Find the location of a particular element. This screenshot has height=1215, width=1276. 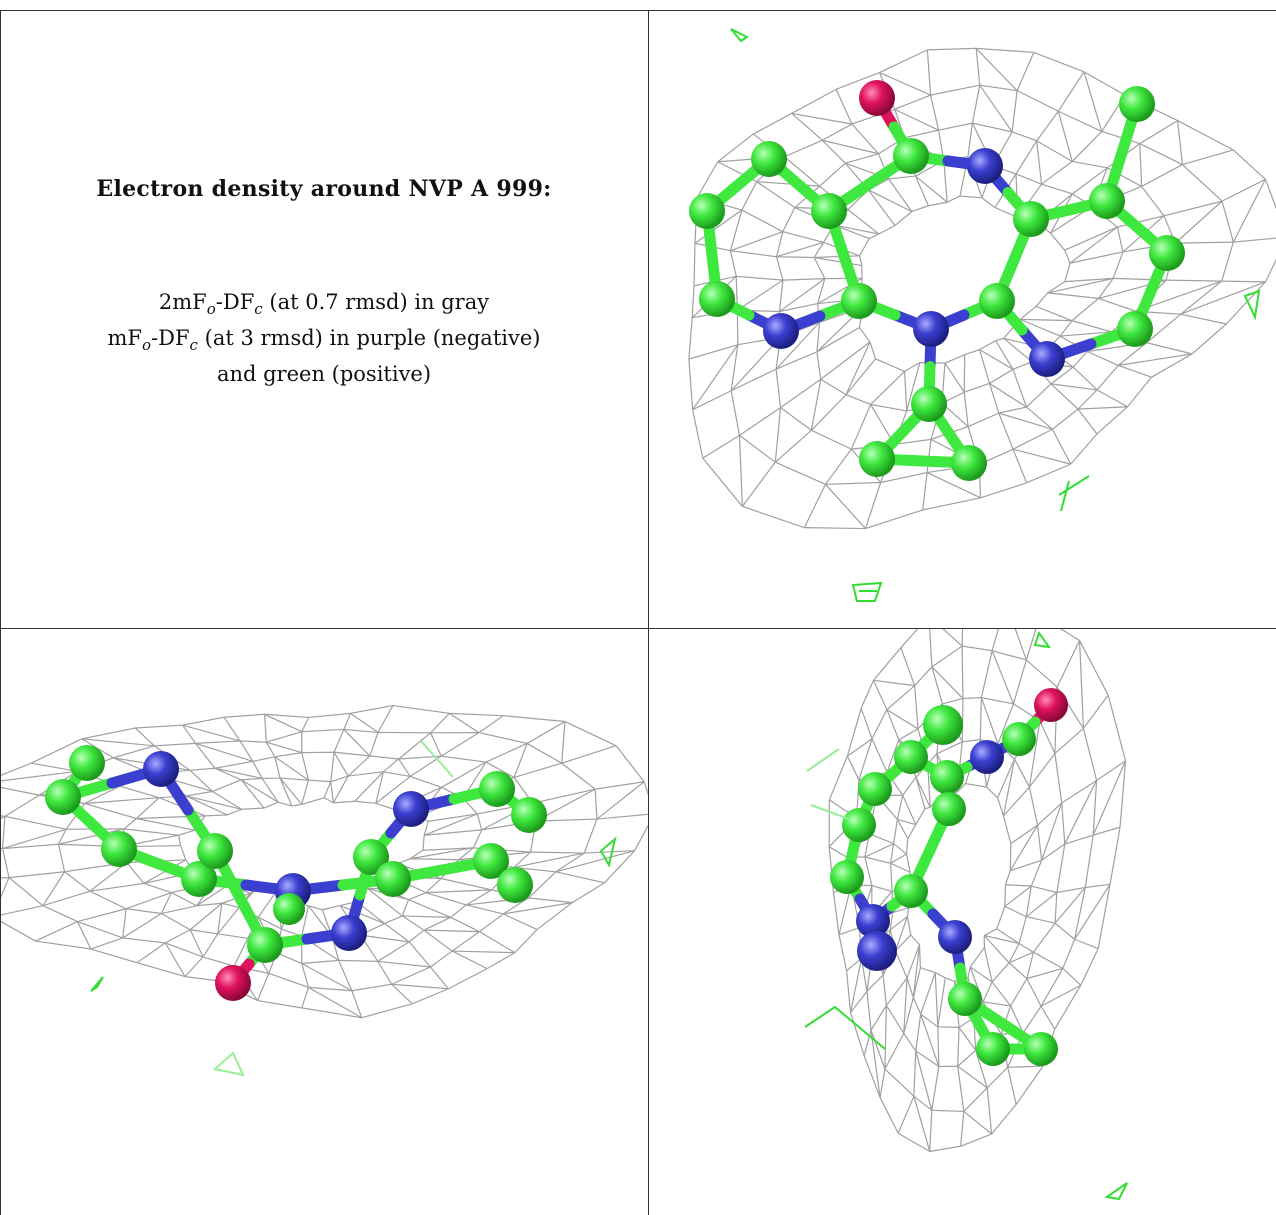

front-atoms is located at coordinates (937, 280).